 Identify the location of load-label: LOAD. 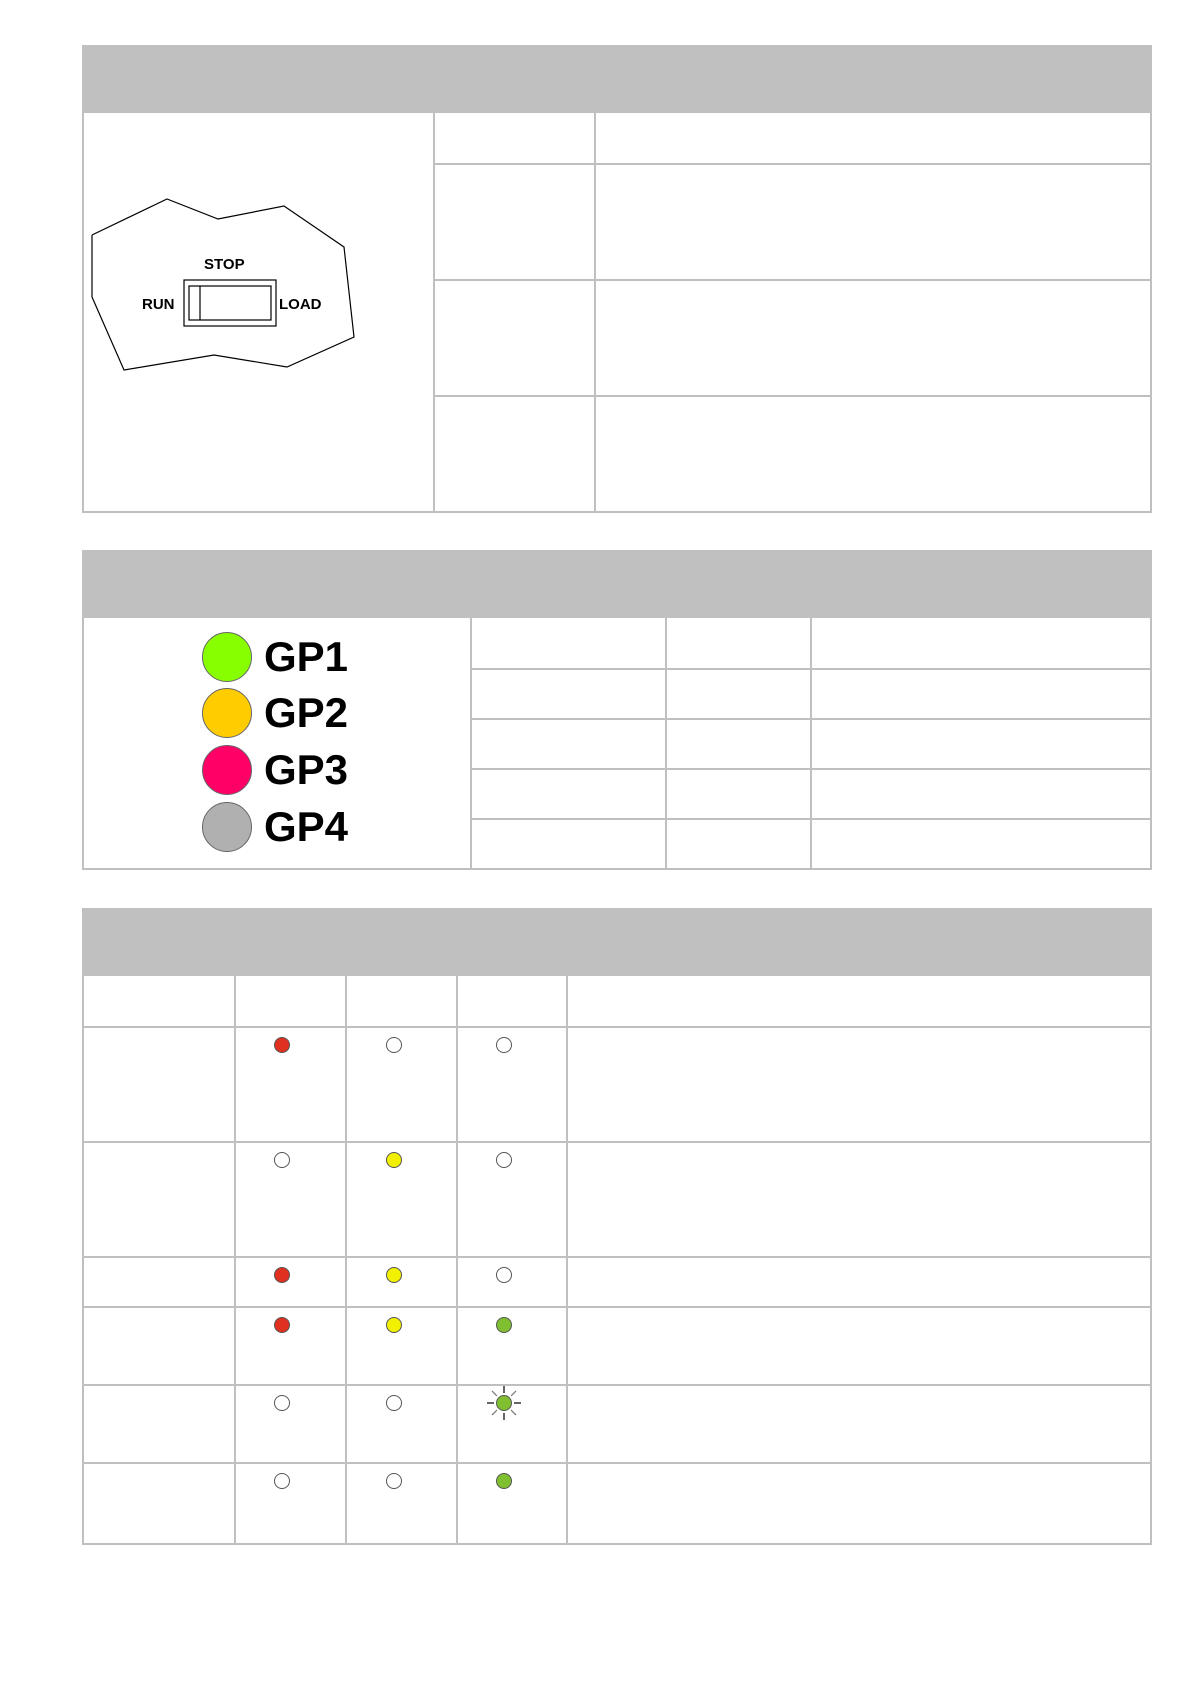
(300, 304).